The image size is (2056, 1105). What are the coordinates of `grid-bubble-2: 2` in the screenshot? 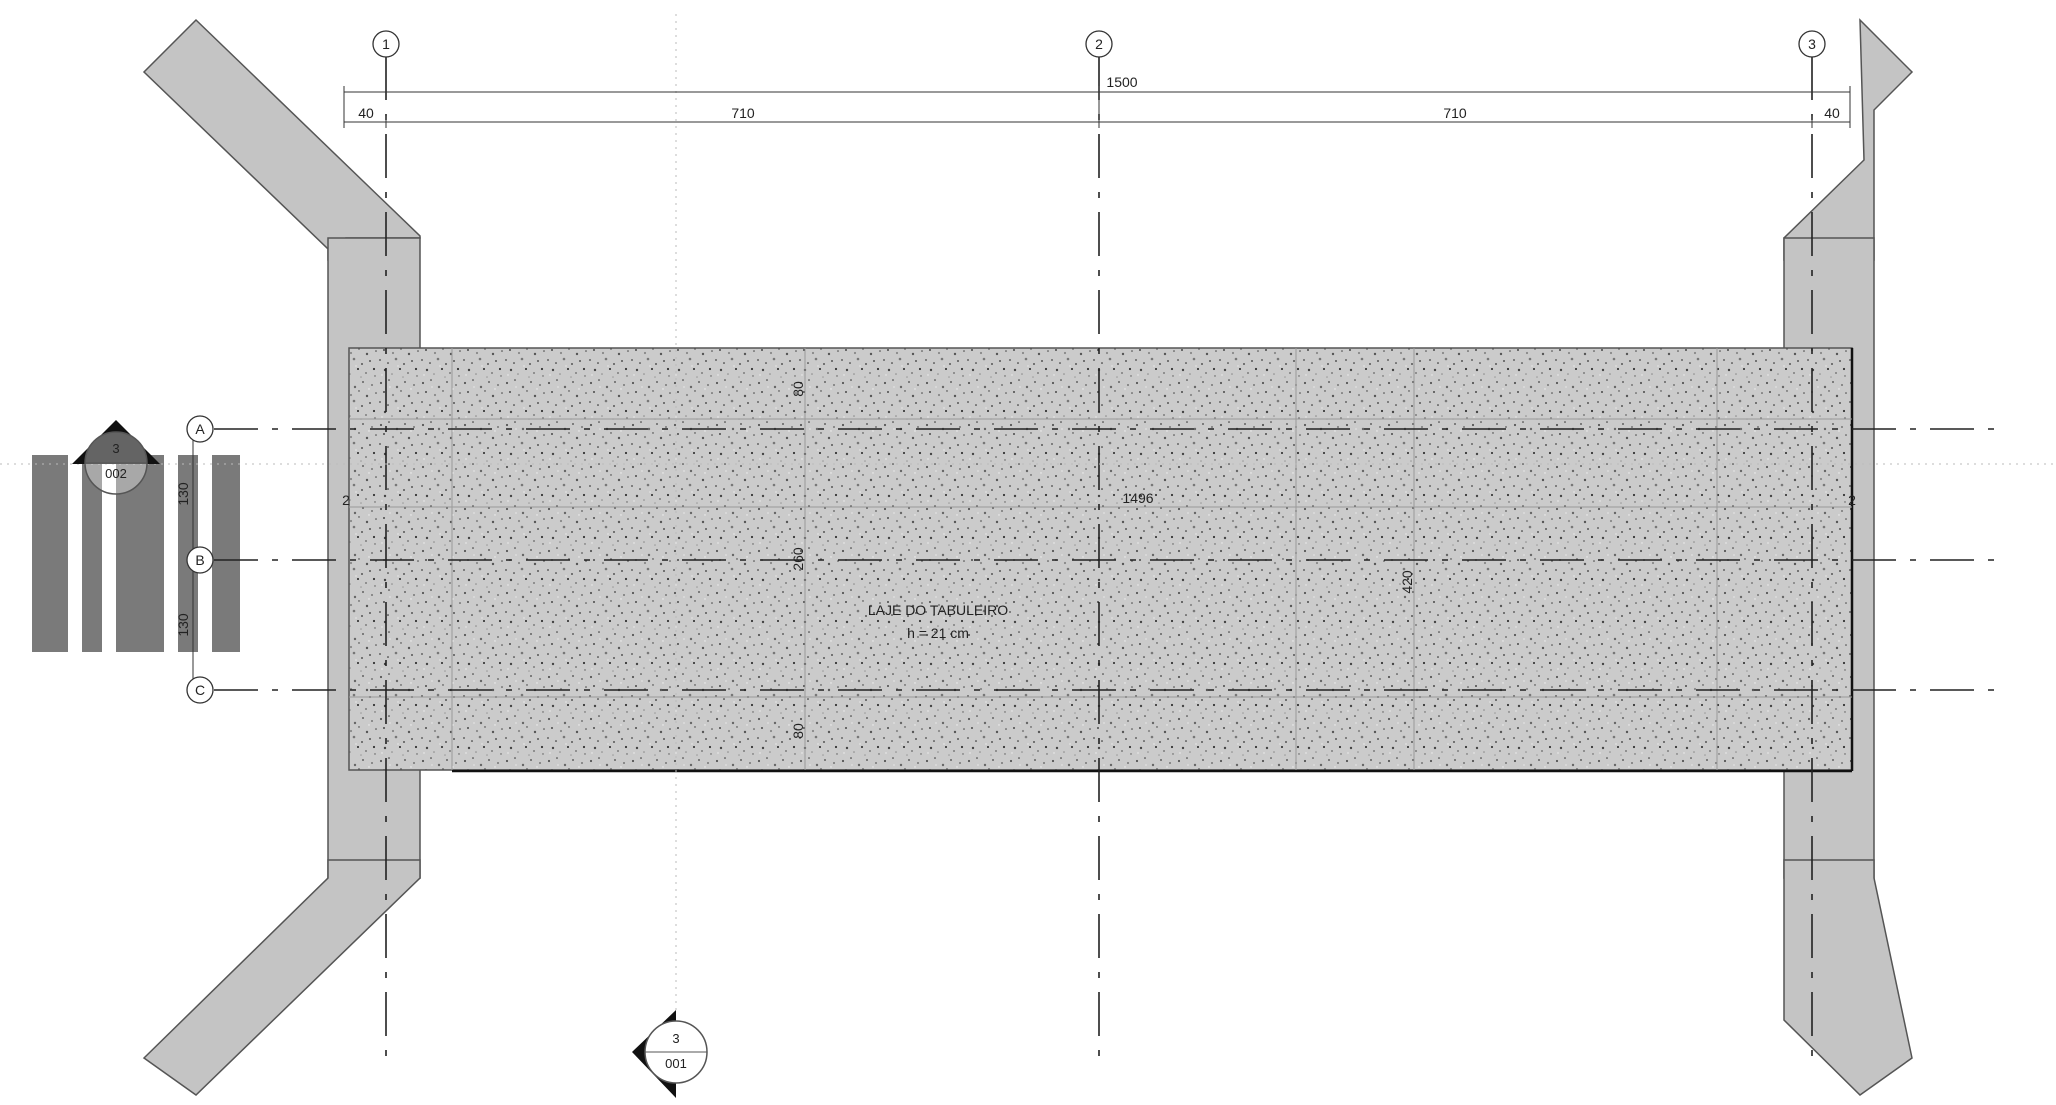 It's located at (1099, 44).